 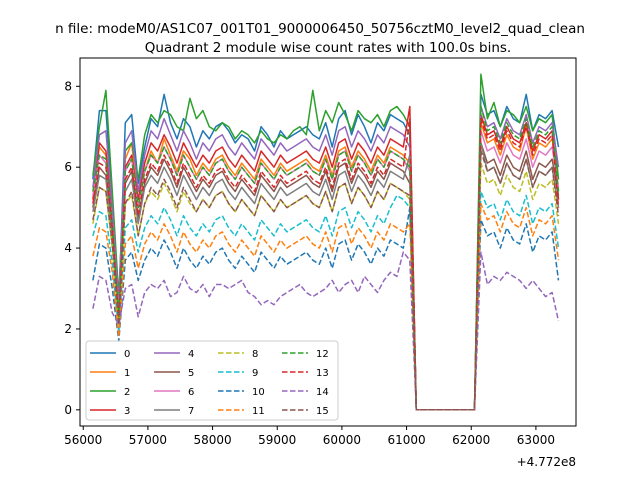 I want to click on x-tick-label: 58000, so click(x=212, y=440).